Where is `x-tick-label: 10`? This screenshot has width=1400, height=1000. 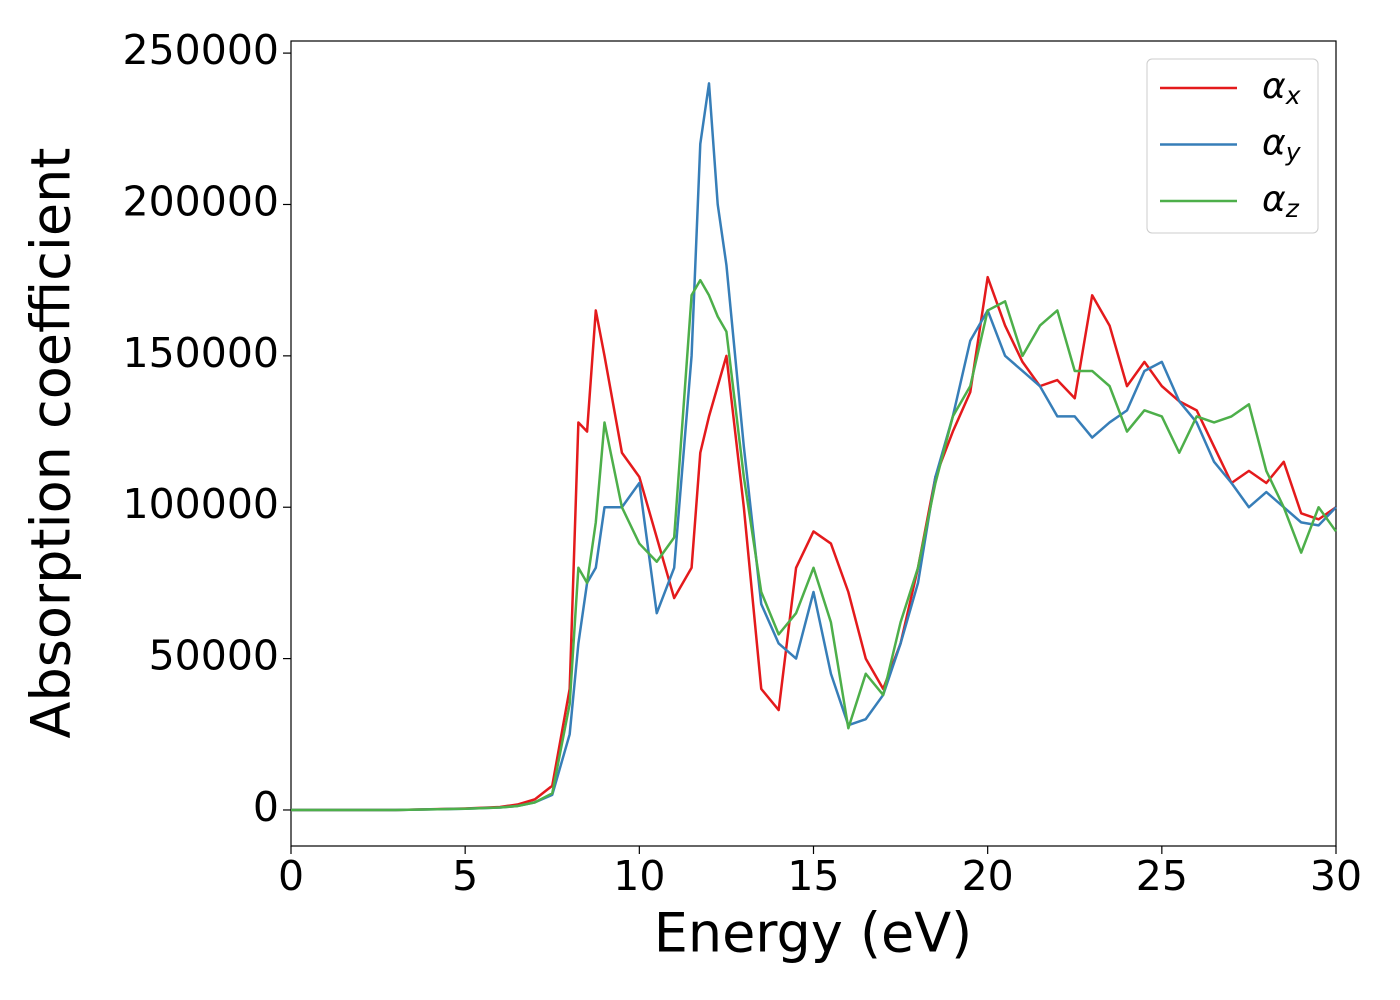
x-tick-label: 10 is located at coordinates (639, 876).